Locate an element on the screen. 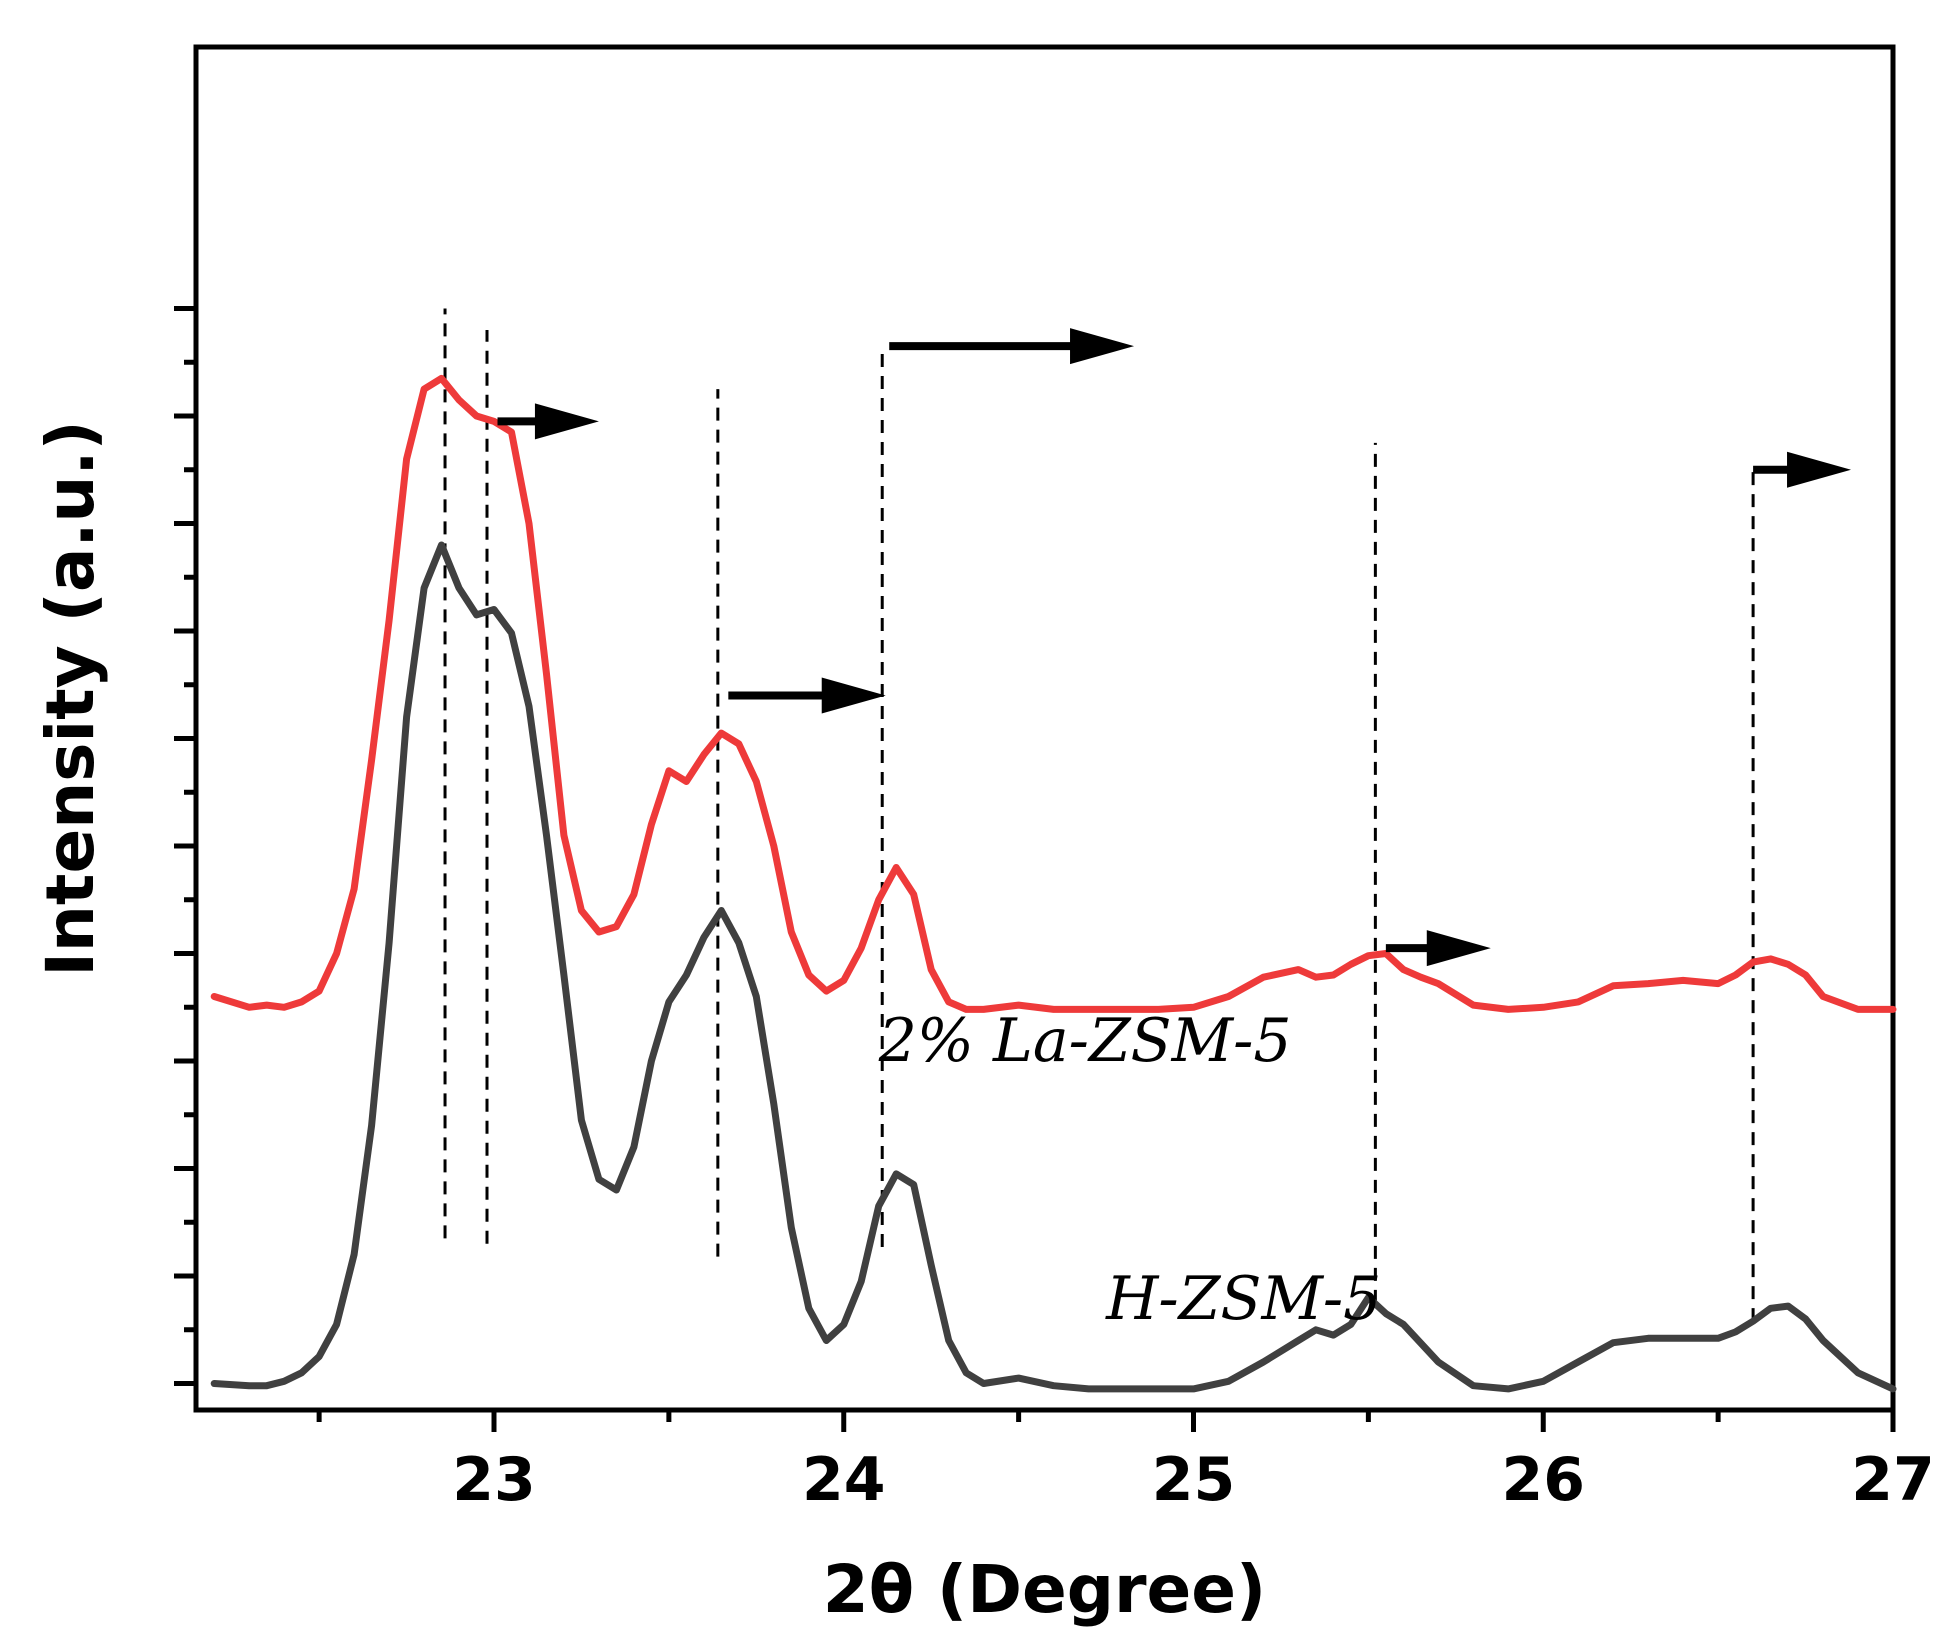 Image resolution: width=1950 pixels, height=1647 pixels. series-label-2-la-zsm-5: 2% La-ZSM-5 is located at coordinates (1085, 1041).